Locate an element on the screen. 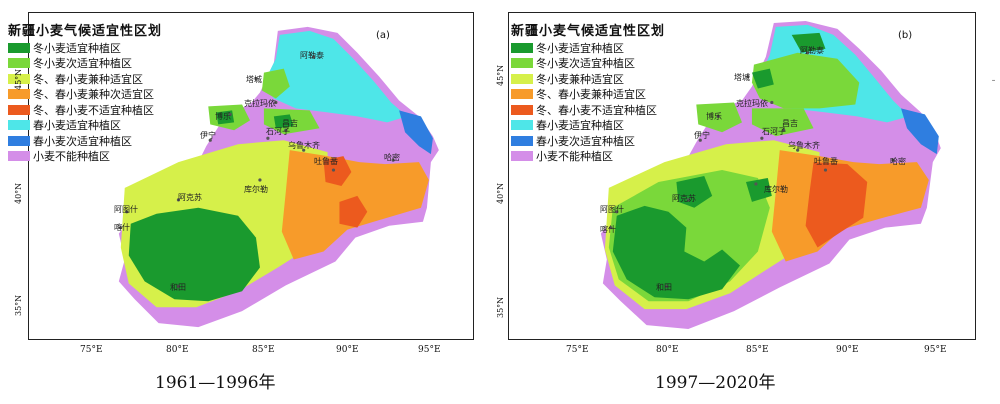 This screenshot has height=404, width=1000. zone-winter-secondary-north-b is located at coordinates (805, 80).